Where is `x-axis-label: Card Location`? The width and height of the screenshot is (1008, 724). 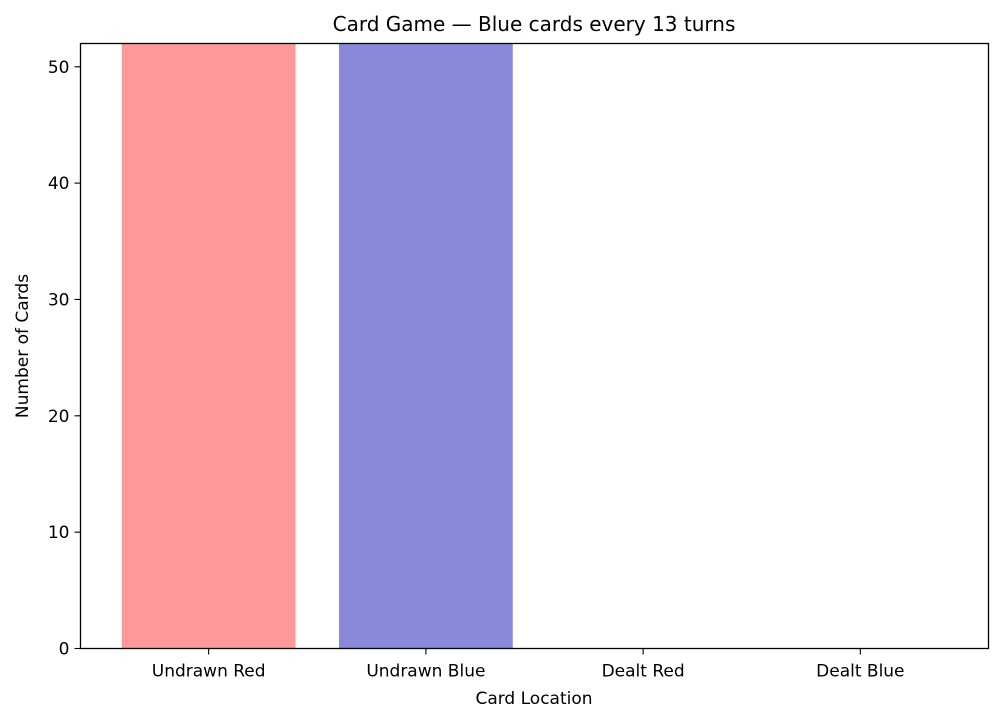 x-axis-label: Card Location is located at coordinates (533, 699).